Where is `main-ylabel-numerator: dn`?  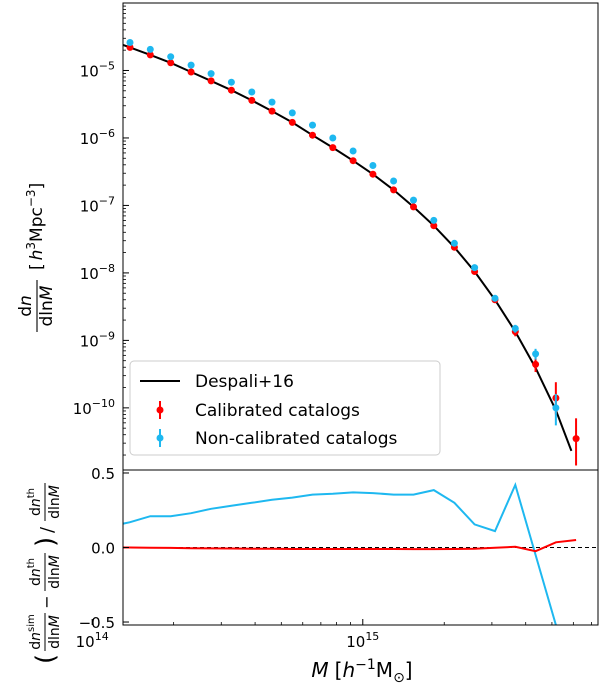
main-ylabel-numerator: dn is located at coordinates (26, 306).